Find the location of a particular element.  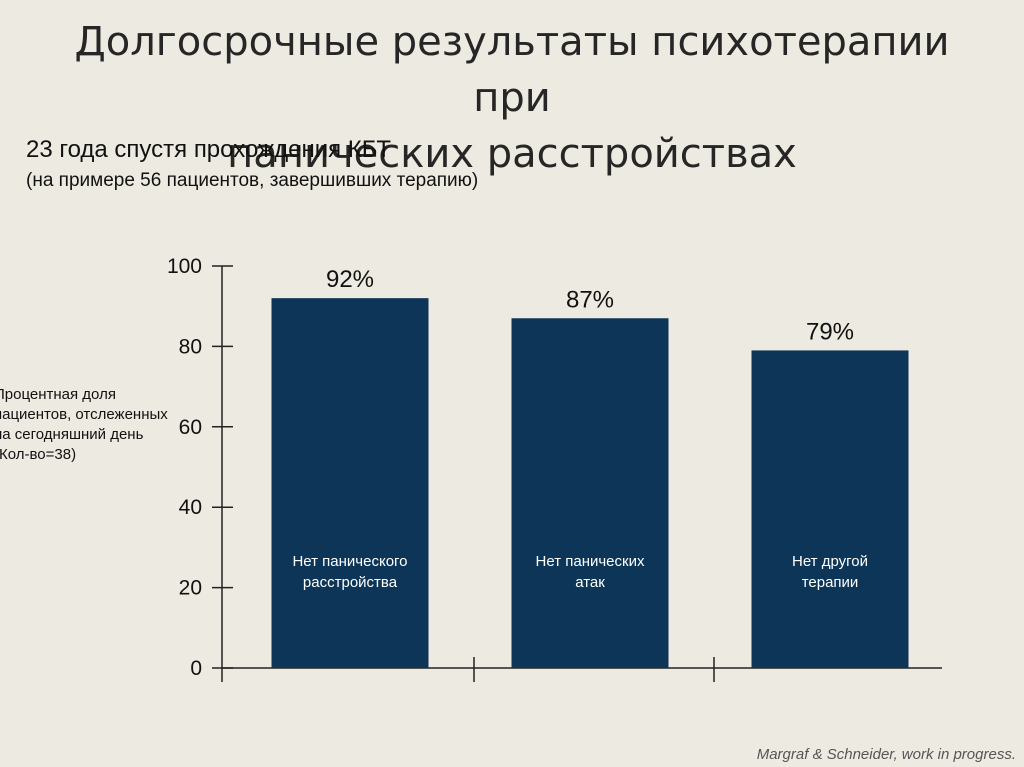

data-label: 79% is located at coordinates (830, 331).